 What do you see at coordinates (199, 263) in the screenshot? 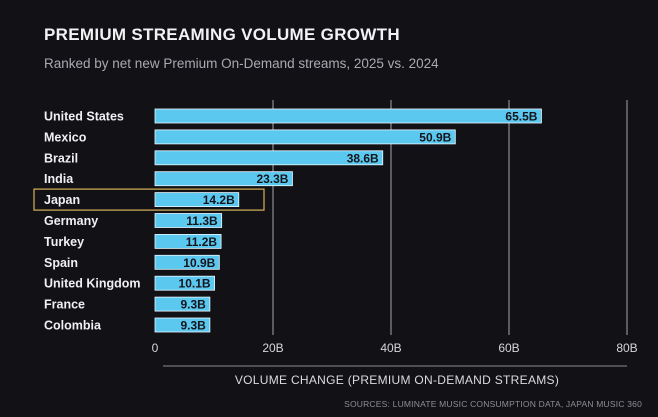
I see `data-label: 10.9B` at bounding box center [199, 263].